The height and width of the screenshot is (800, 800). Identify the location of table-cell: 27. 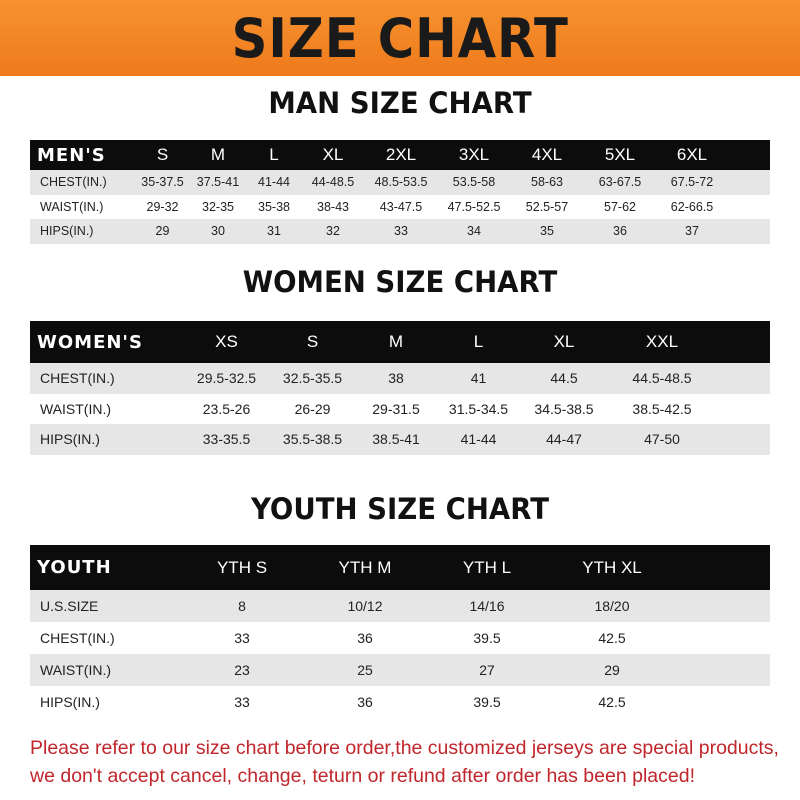
(487, 670).